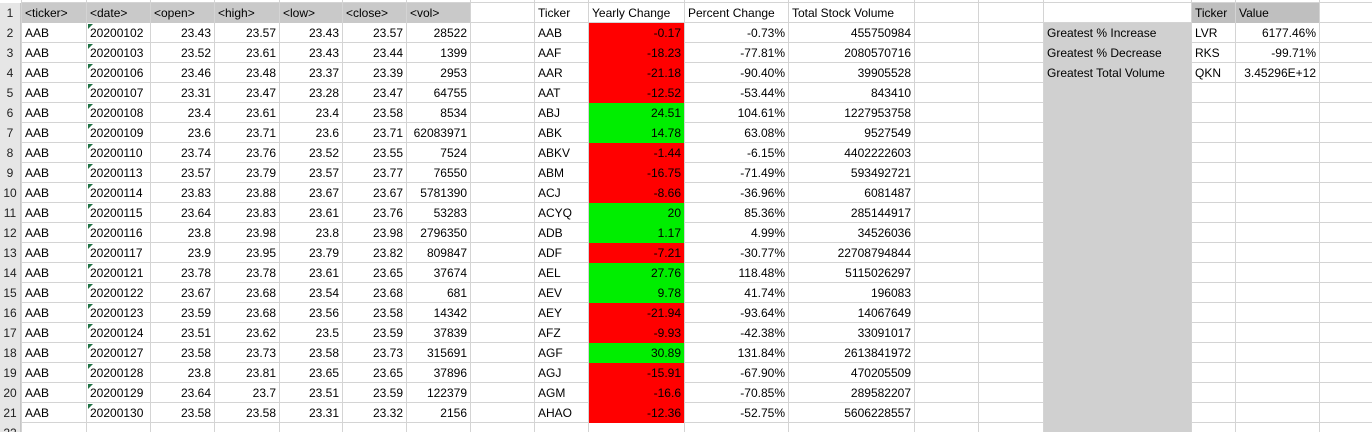 The height and width of the screenshot is (432, 1372). What do you see at coordinates (453, 53) in the screenshot?
I see `data-cell: 1399` at bounding box center [453, 53].